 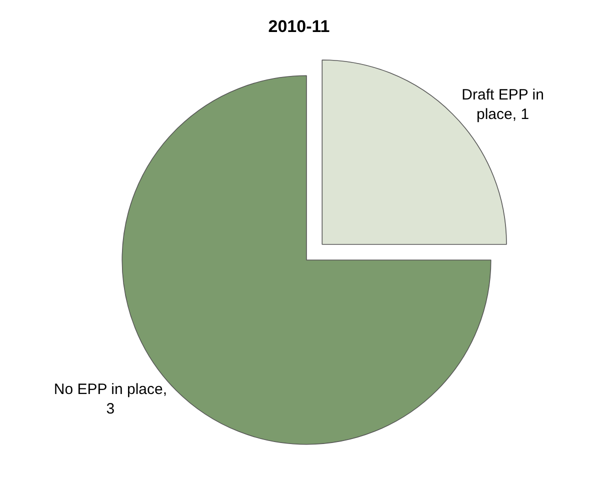 I want to click on slice-label: Draft EPP in place, 1, so click(x=503, y=105).